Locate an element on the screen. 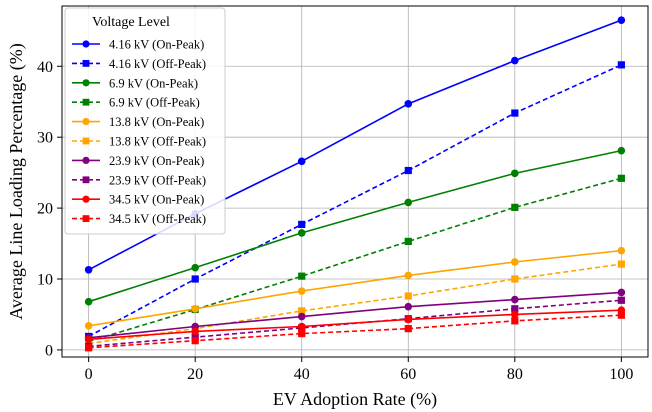 Image resolution: width=652 pixels, height=412 pixels. legend-entry: 34.5 kV (Off-Peak) is located at coordinates (139, 219).